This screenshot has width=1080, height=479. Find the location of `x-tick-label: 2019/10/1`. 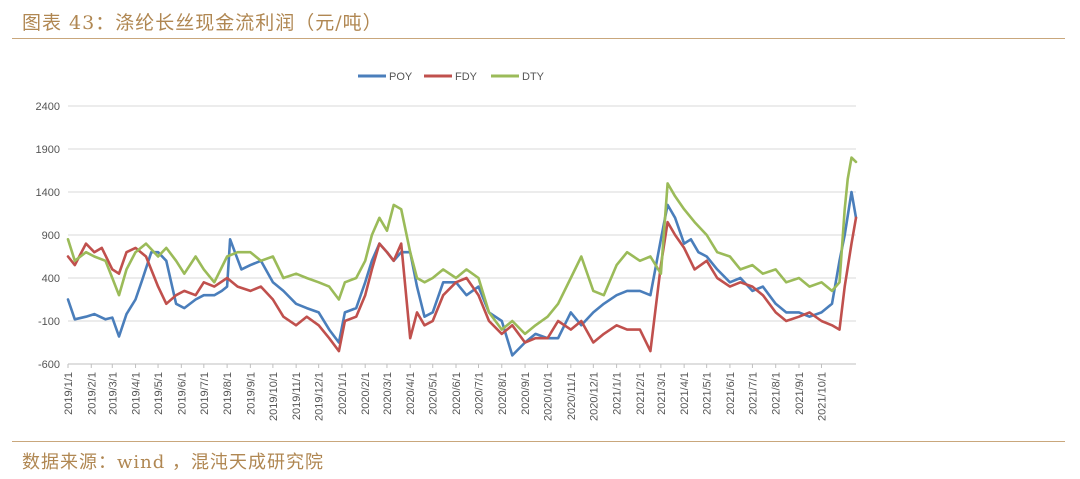

x-tick-label: 2019/10/1 is located at coordinates (274, 396).